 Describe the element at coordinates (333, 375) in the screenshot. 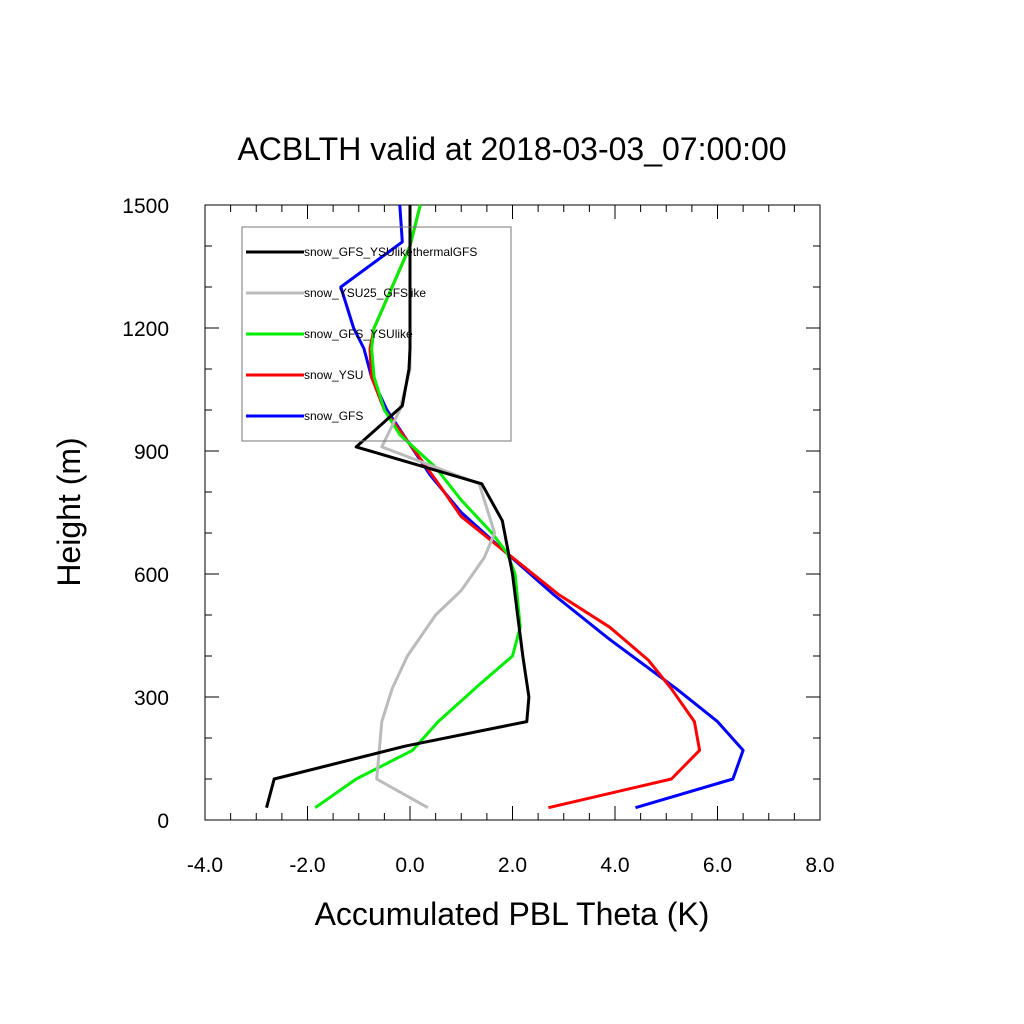

I see `legend-label: snow_YSU` at that location.